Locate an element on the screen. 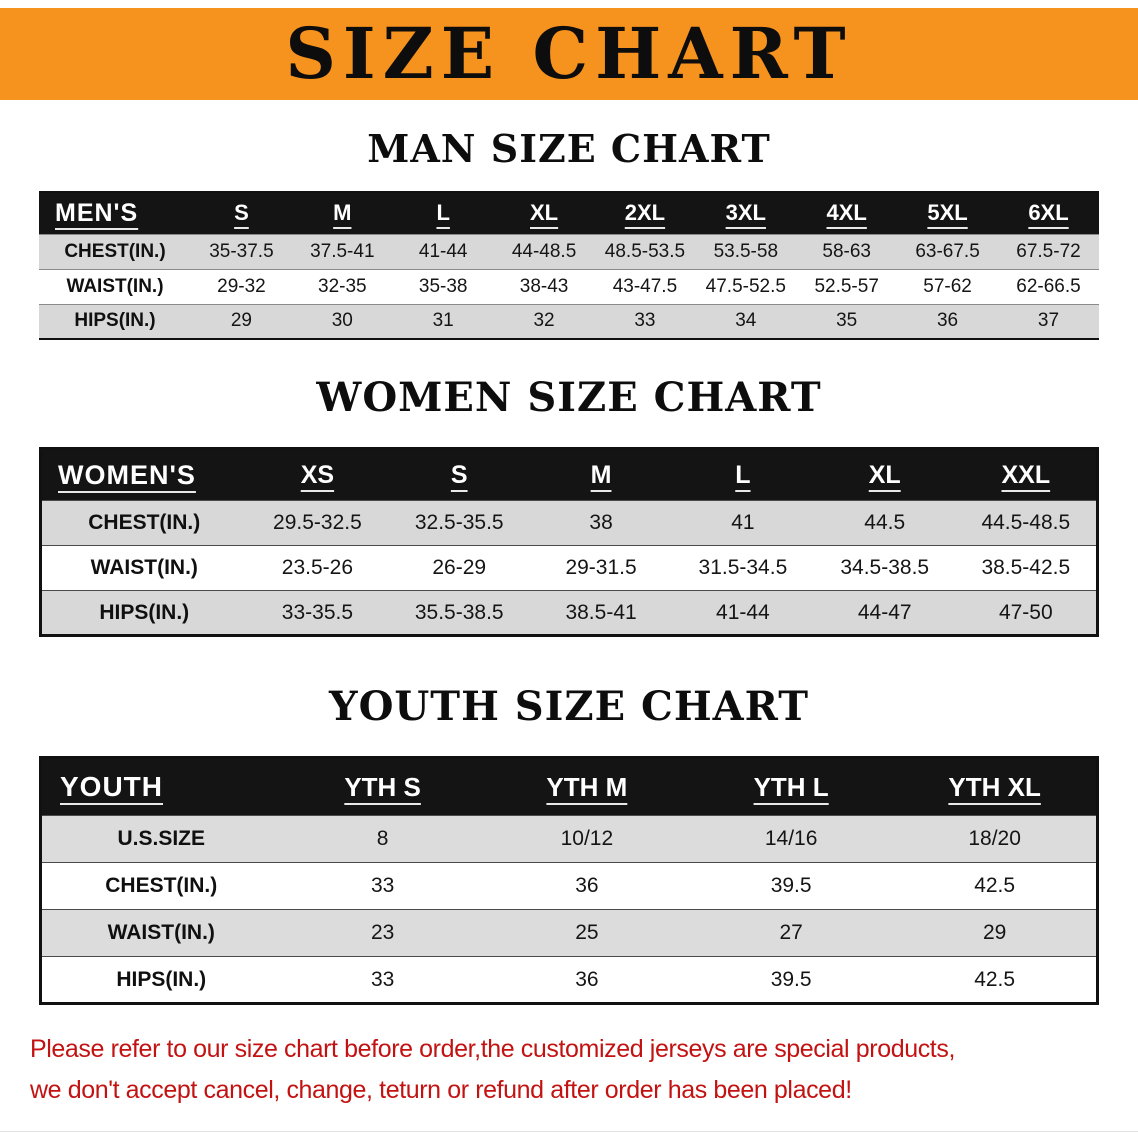  size-value-cell: 35 is located at coordinates (847, 321).